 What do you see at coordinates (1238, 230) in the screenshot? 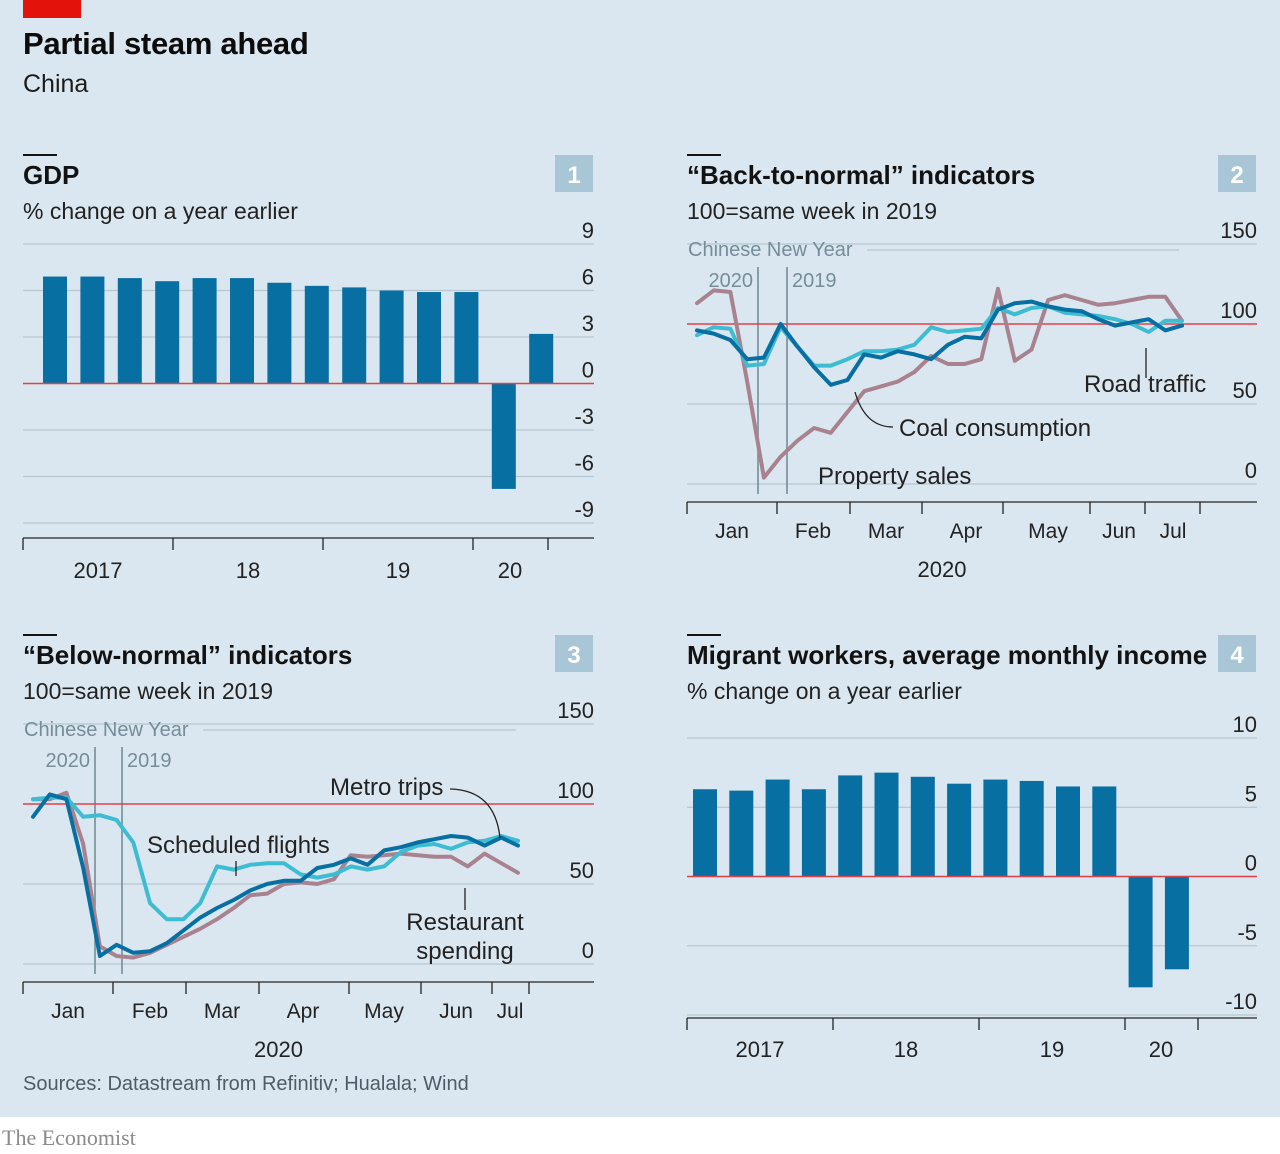
I see `y-tick-label: 150` at bounding box center [1238, 230].